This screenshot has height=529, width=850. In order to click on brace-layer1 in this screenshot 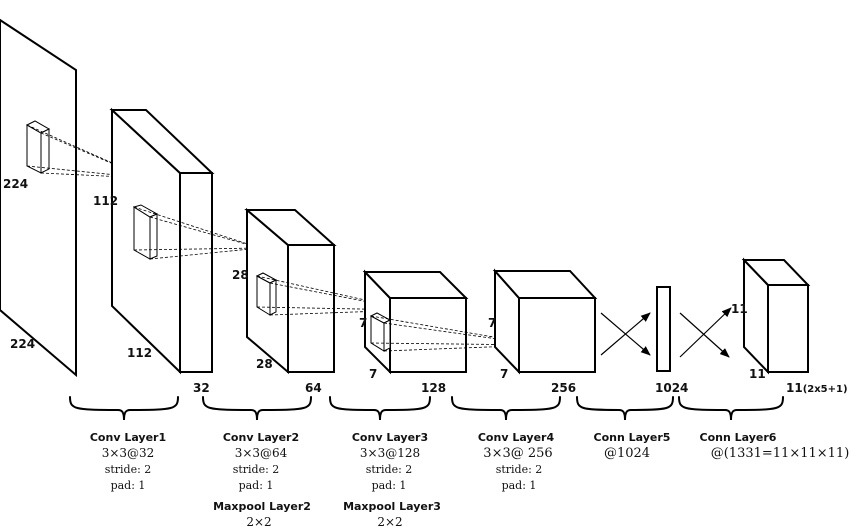, I will do `click(124, 408)`.